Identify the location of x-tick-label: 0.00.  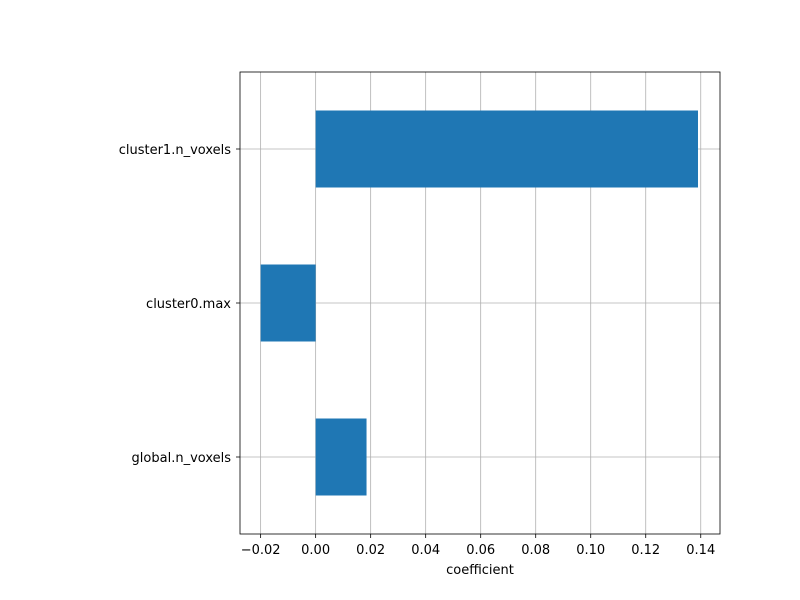
(315, 550).